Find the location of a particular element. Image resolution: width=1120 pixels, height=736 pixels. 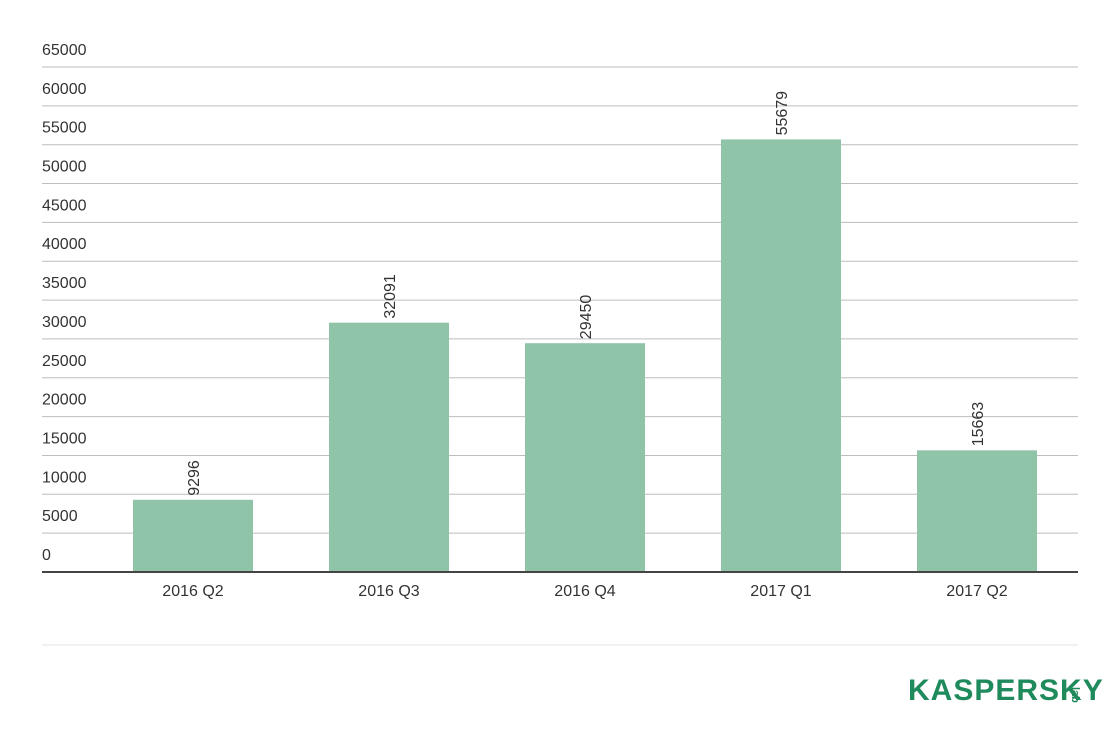

y-tick-label: 55000 is located at coordinates (64, 128).